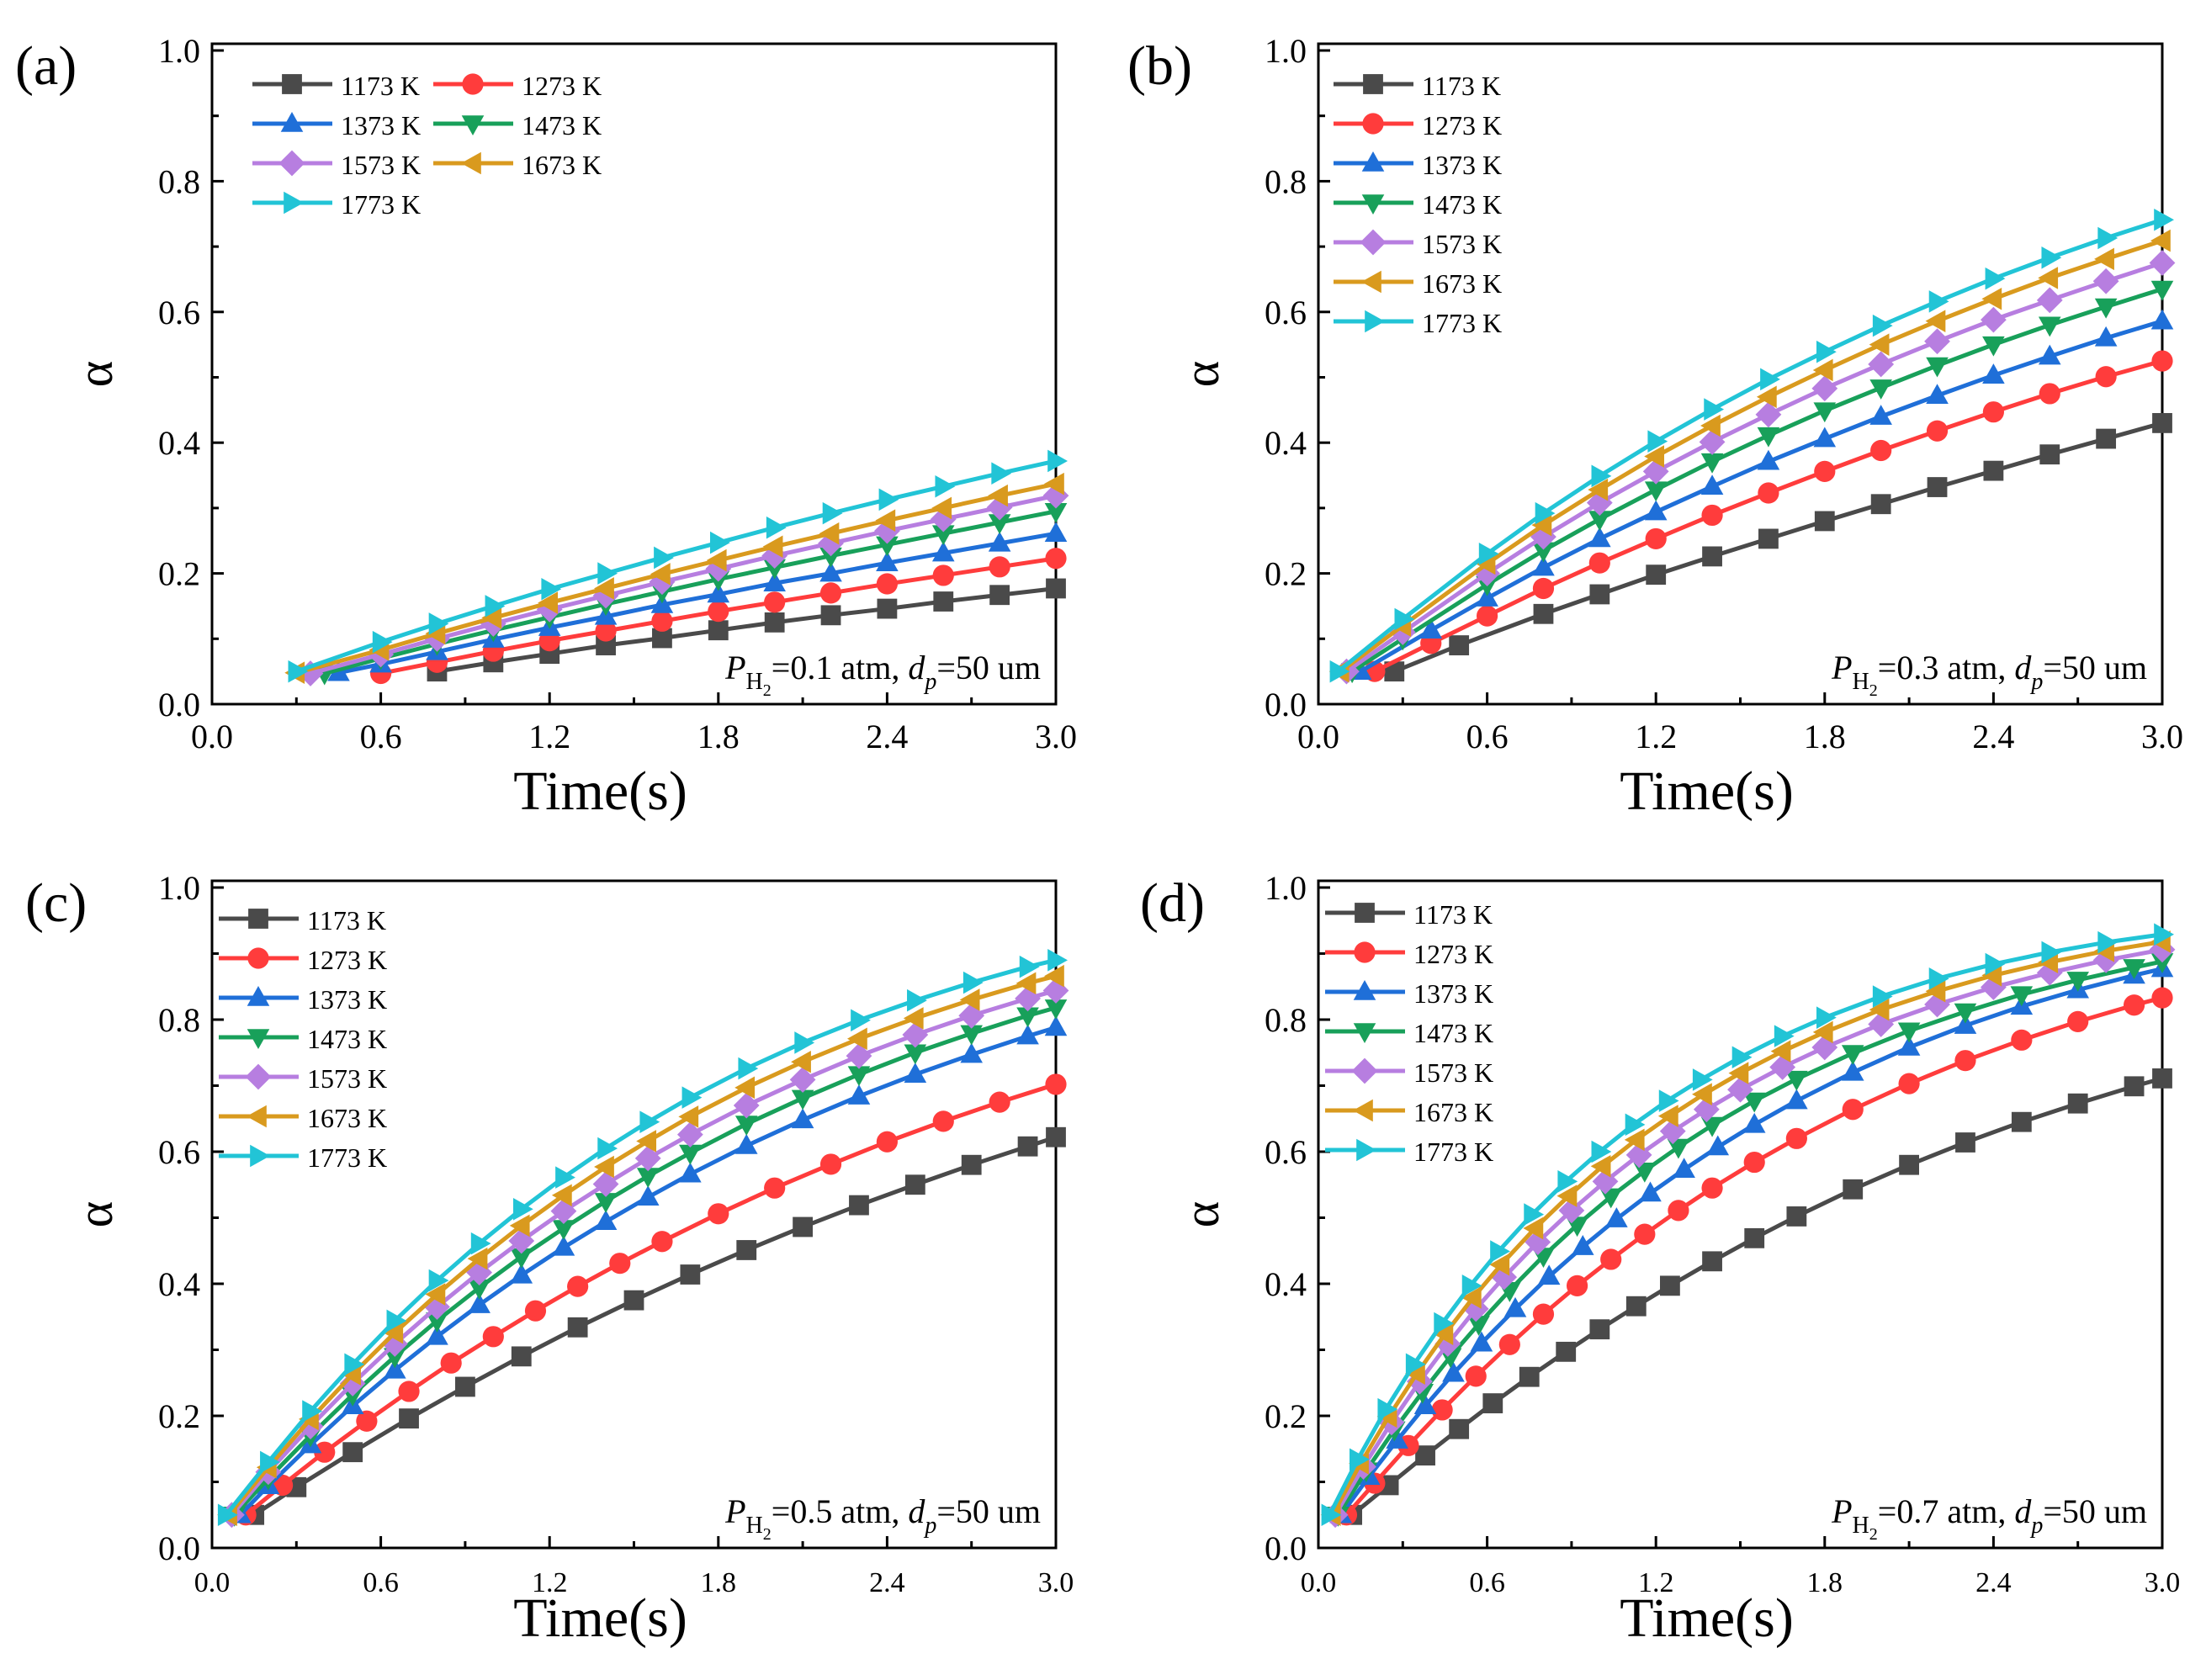  Describe the element at coordinates (1707, 791) in the screenshot. I see `x-axis-label: Time(s)` at that location.